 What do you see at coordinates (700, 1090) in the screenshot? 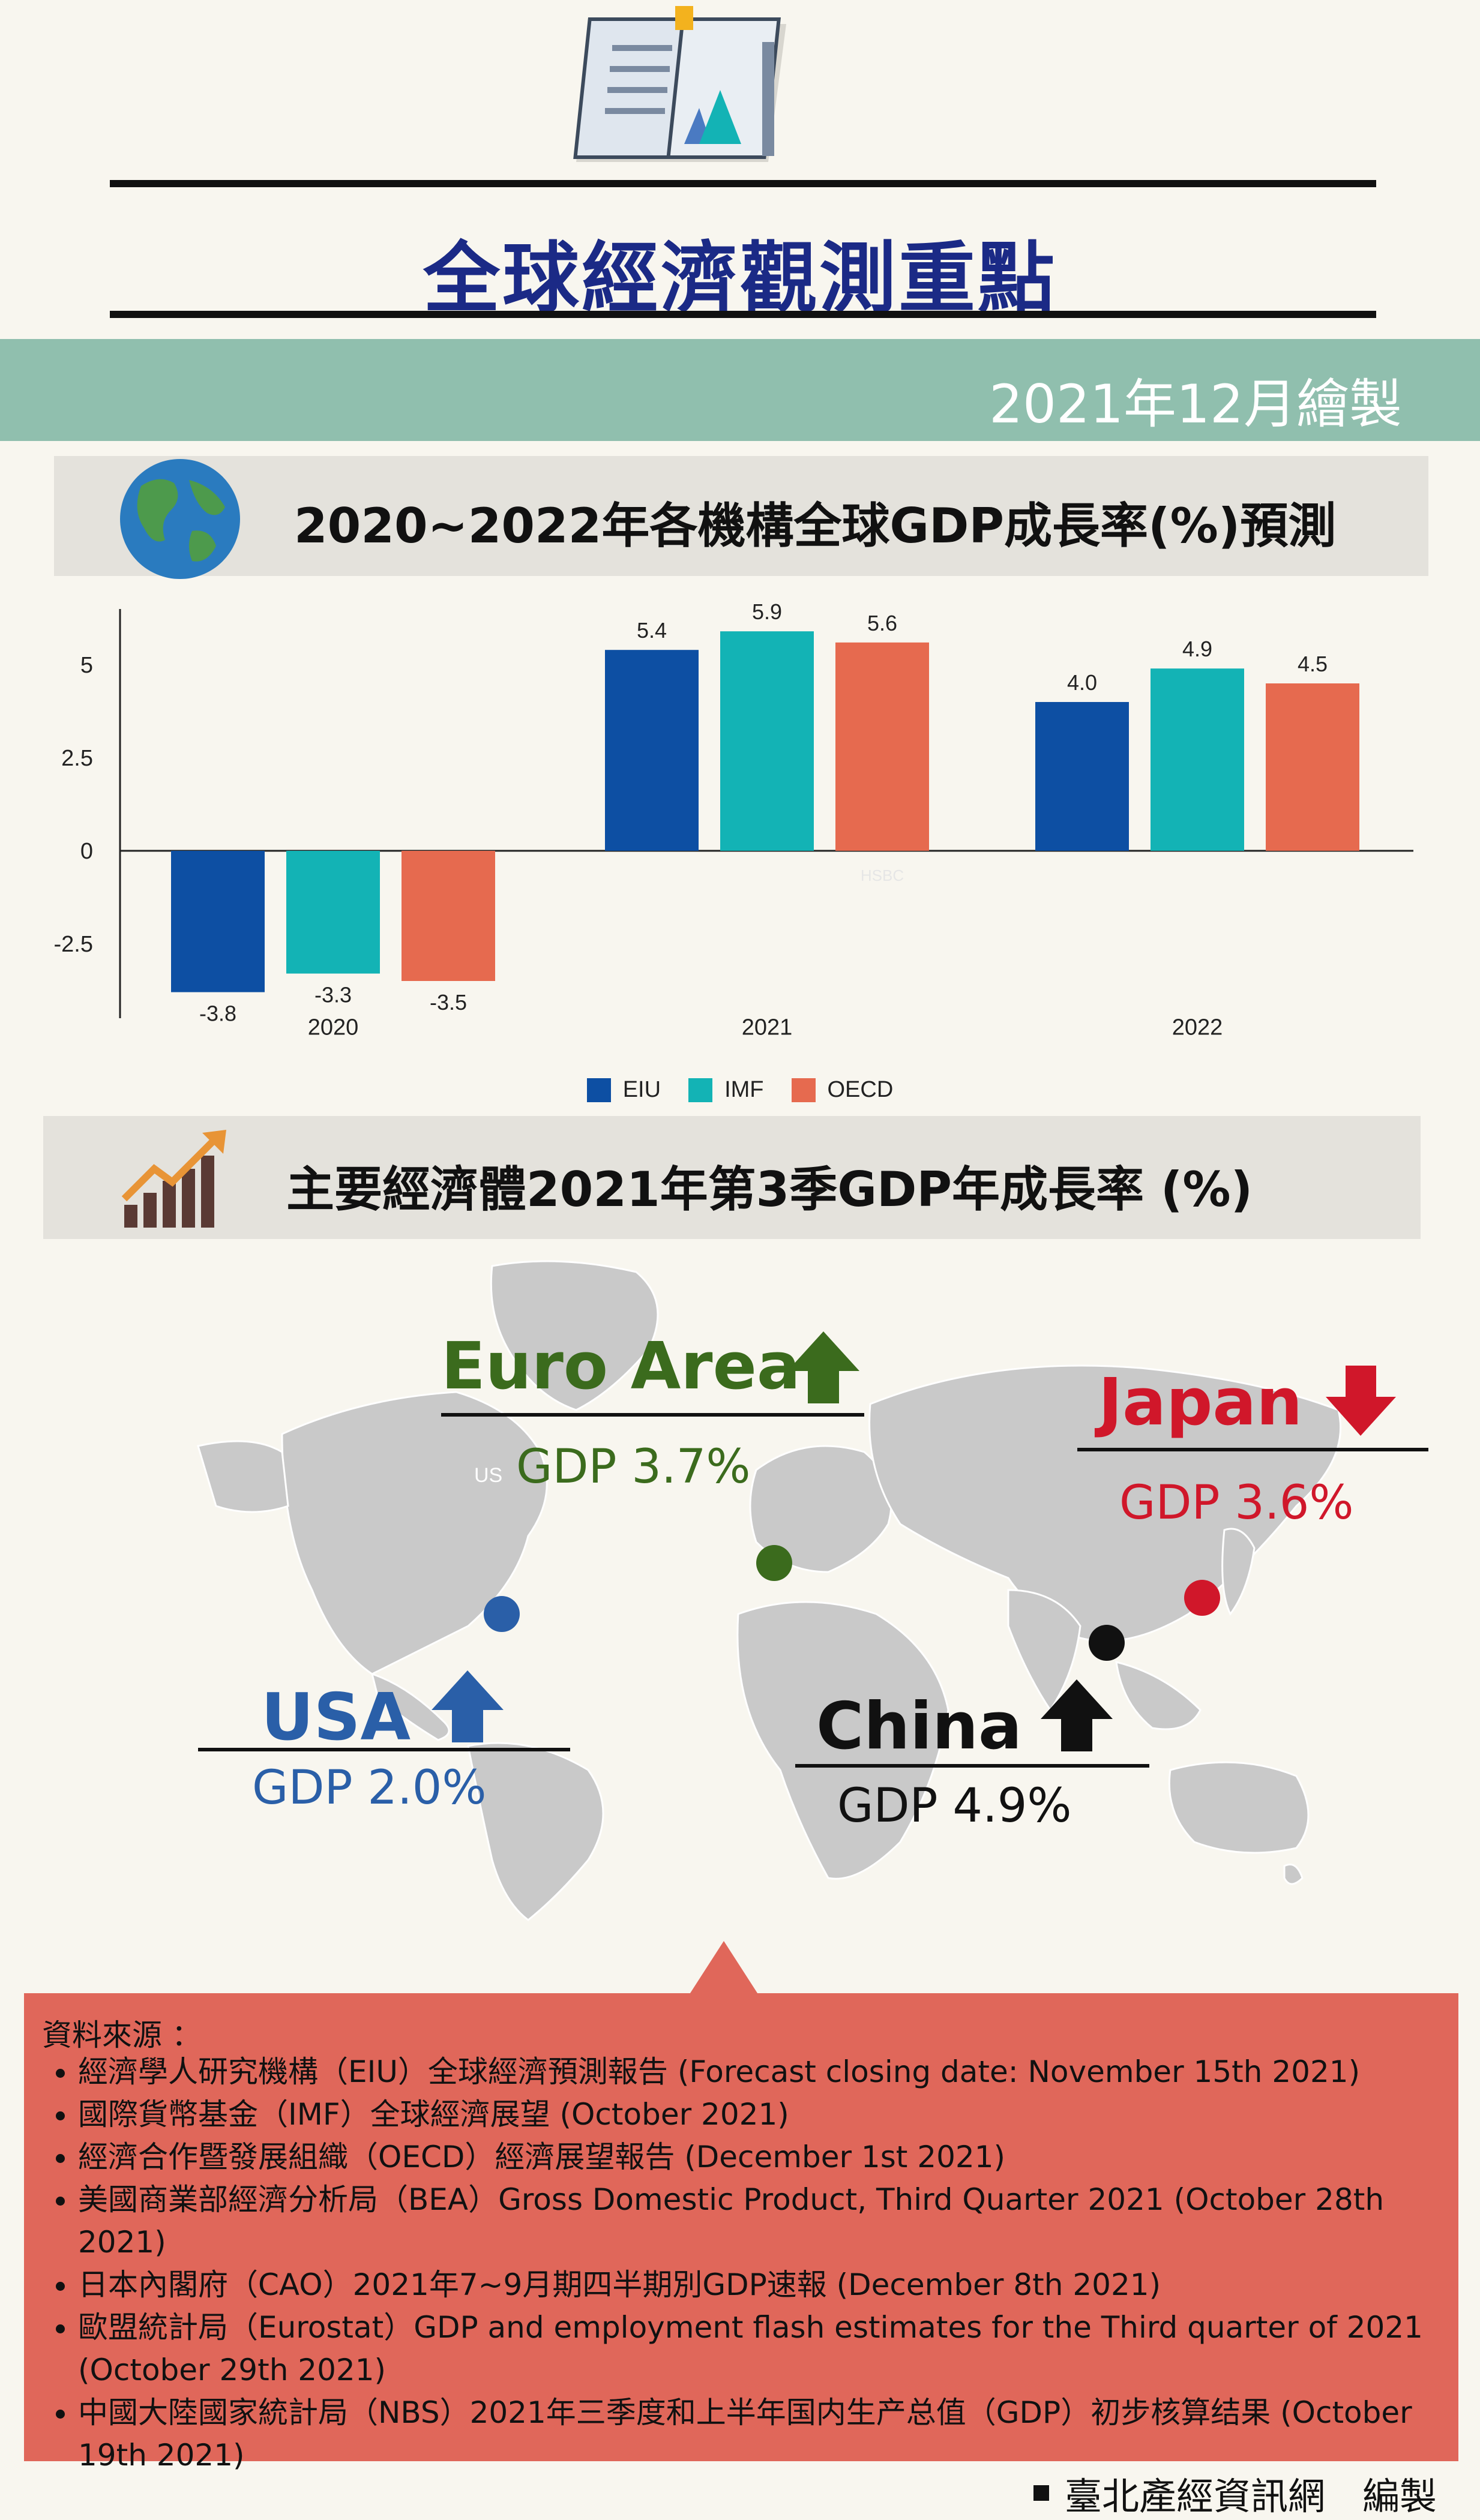
I see `legend-swatch-imf` at bounding box center [700, 1090].